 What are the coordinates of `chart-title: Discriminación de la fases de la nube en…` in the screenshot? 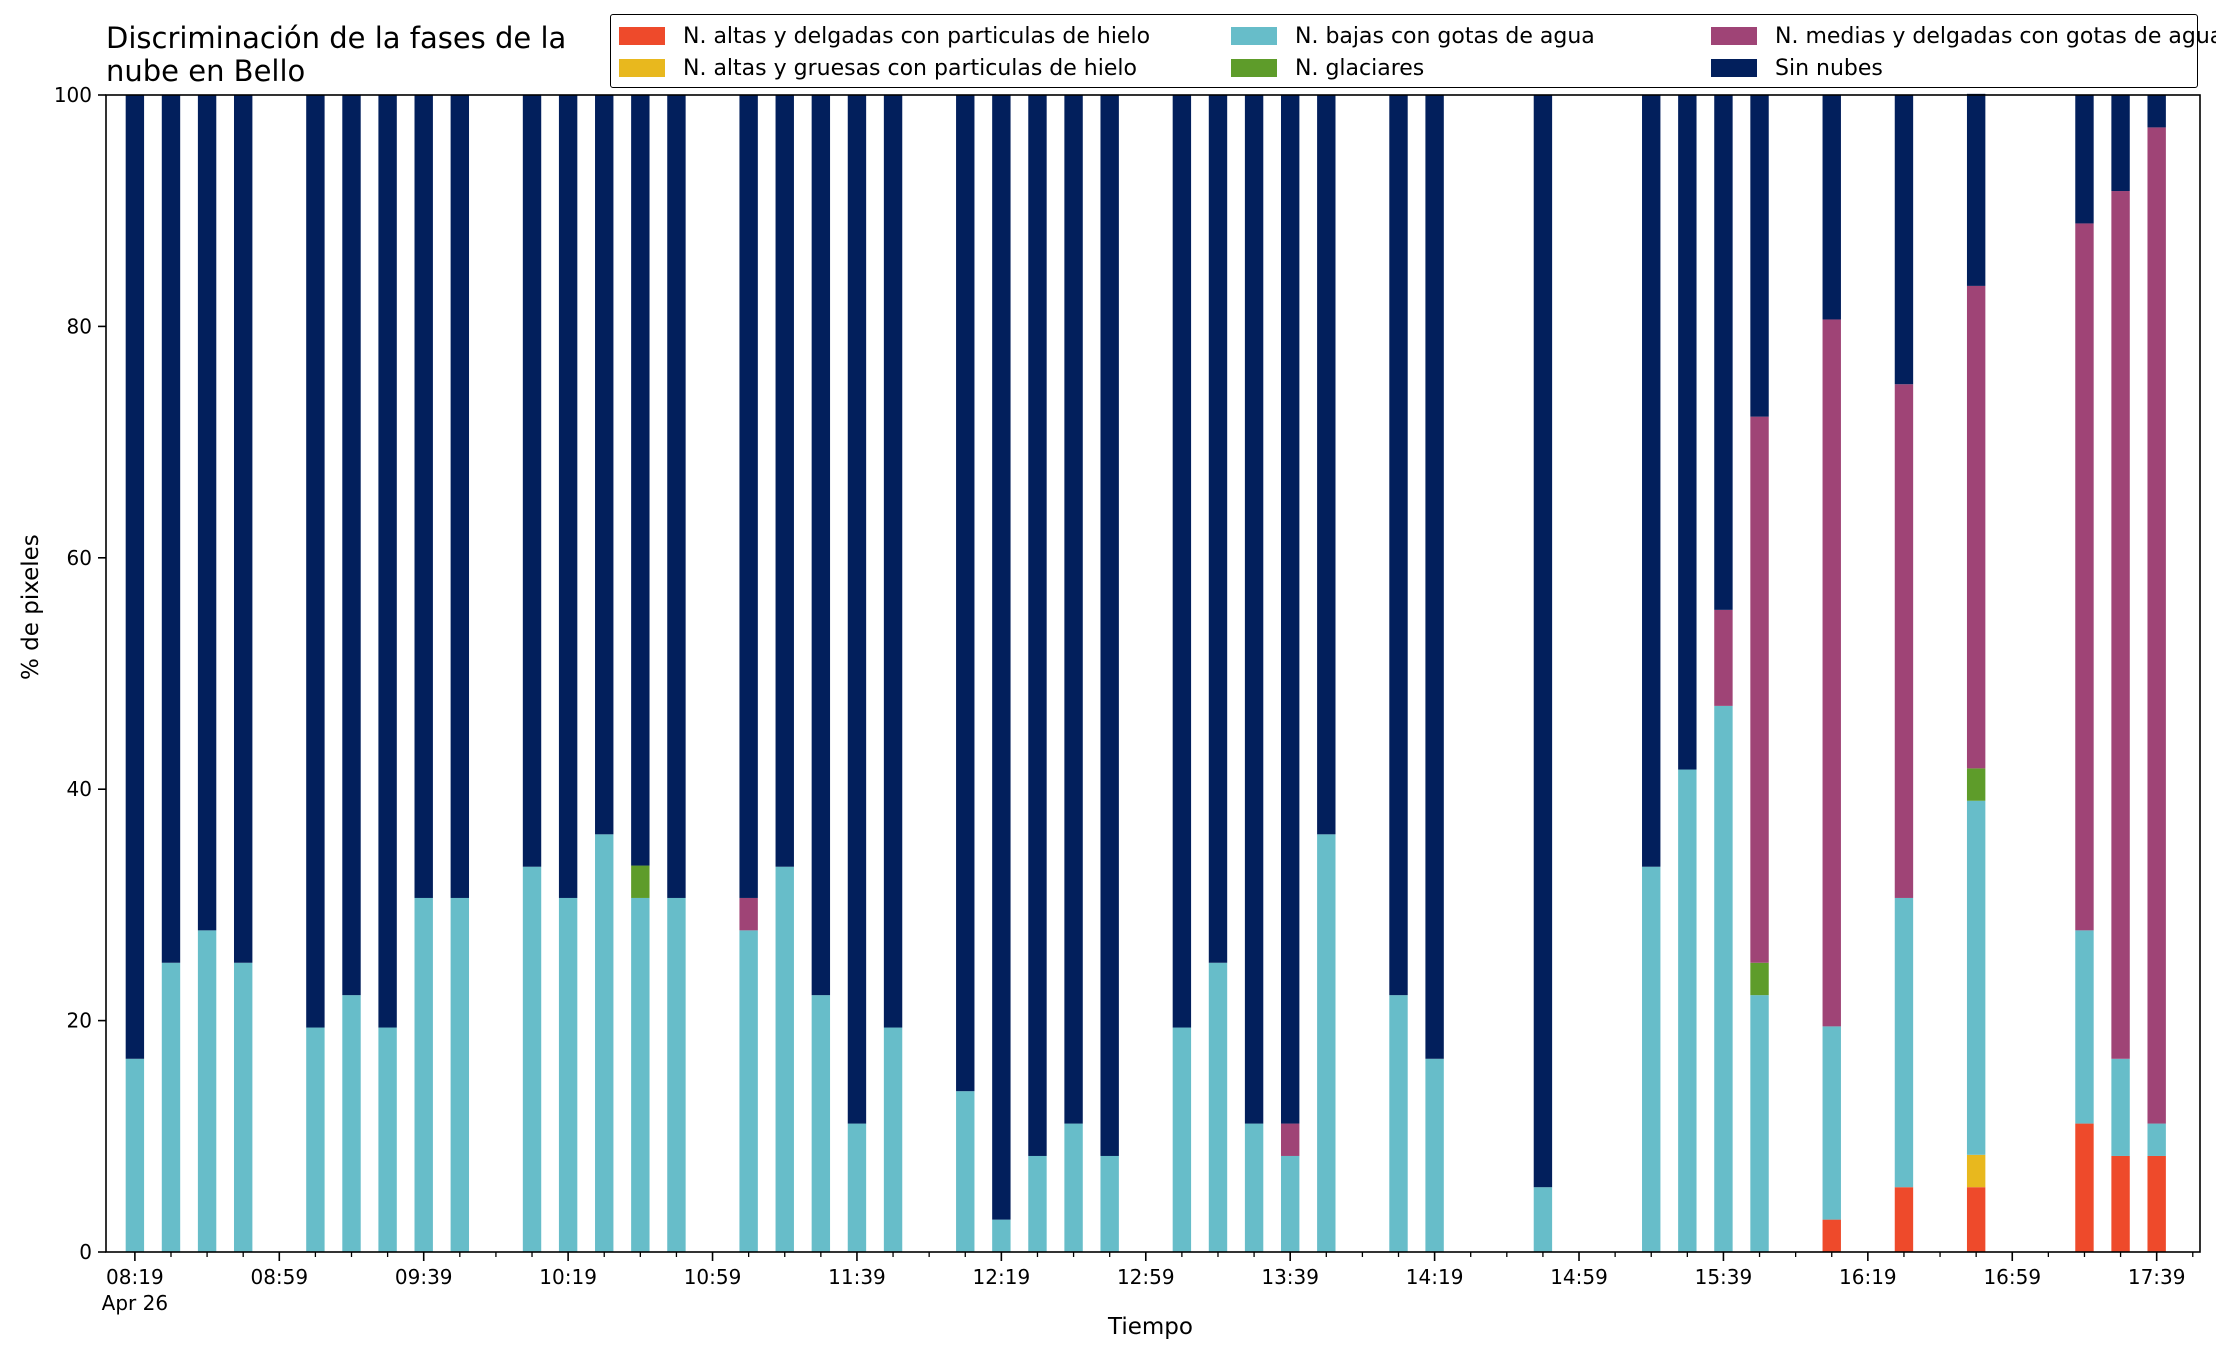 It's located at (336, 54).